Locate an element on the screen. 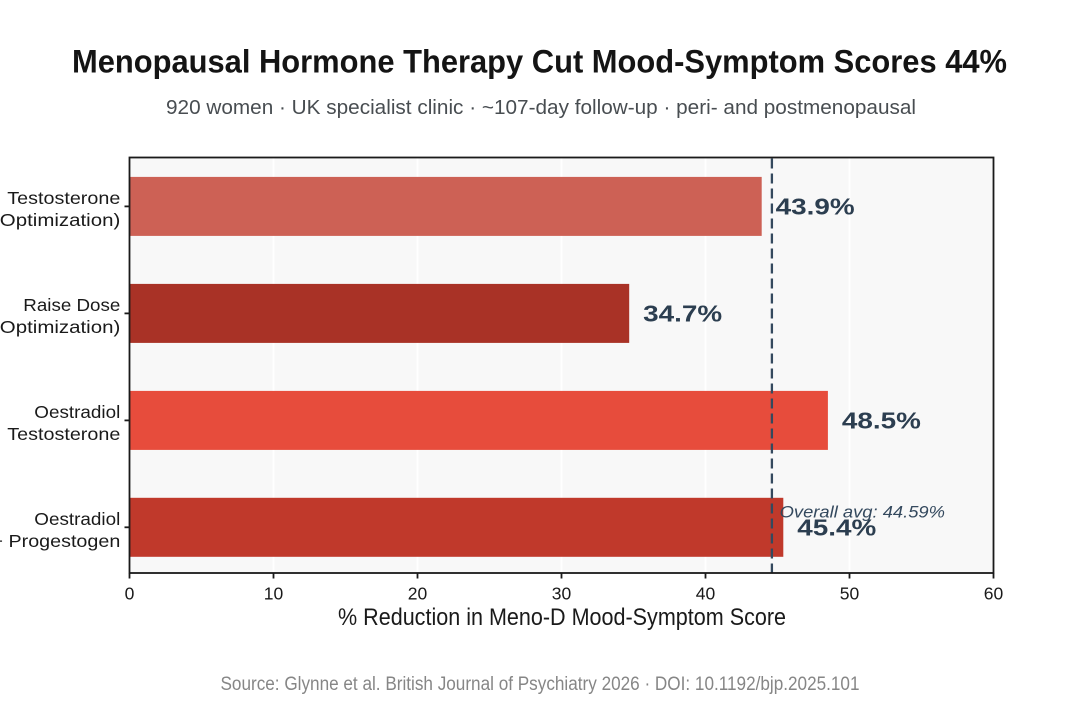 The height and width of the screenshot is (720, 1080). svg-text: 60 is located at coordinates (994, 594).